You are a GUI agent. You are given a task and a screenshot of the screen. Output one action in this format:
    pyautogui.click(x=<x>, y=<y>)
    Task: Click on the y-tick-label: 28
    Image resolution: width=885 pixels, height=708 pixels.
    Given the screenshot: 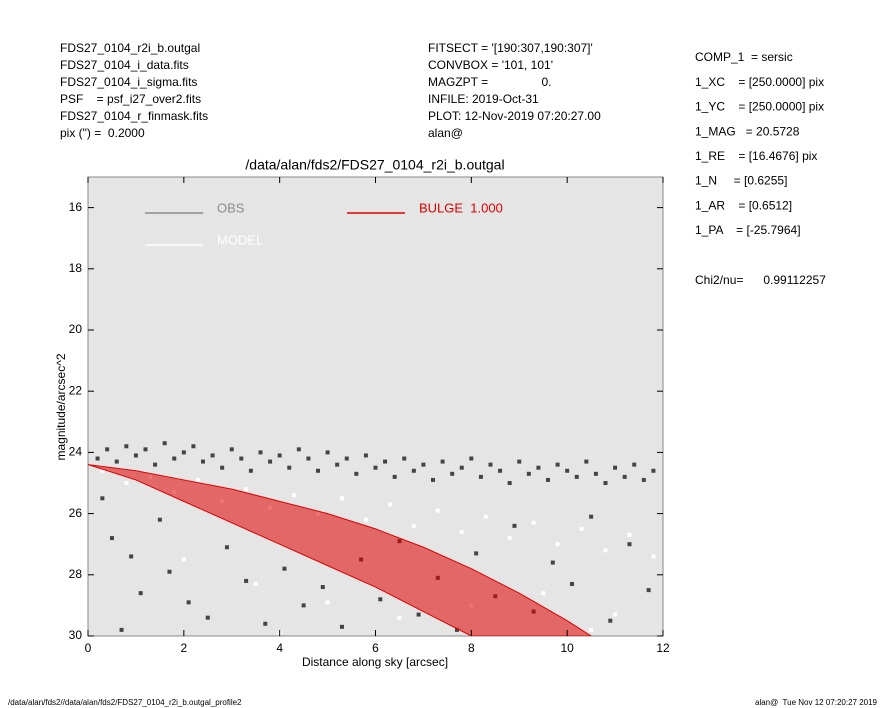 What is the action you would take?
    pyautogui.click(x=76, y=574)
    